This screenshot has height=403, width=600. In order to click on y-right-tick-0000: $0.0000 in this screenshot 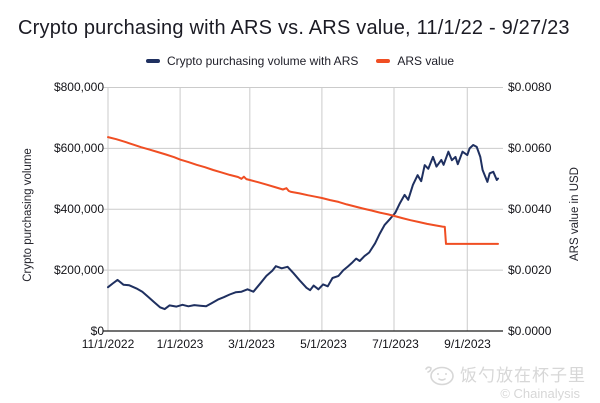, I will do `click(530, 331)`.